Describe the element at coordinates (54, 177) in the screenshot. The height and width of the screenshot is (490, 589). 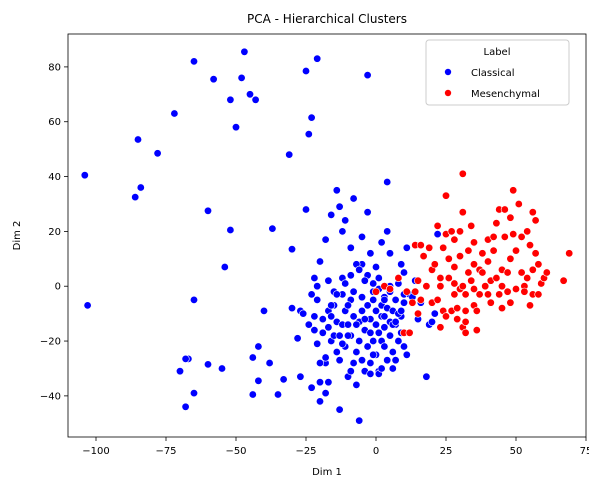
I see `y-tick-label: 40` at that location.